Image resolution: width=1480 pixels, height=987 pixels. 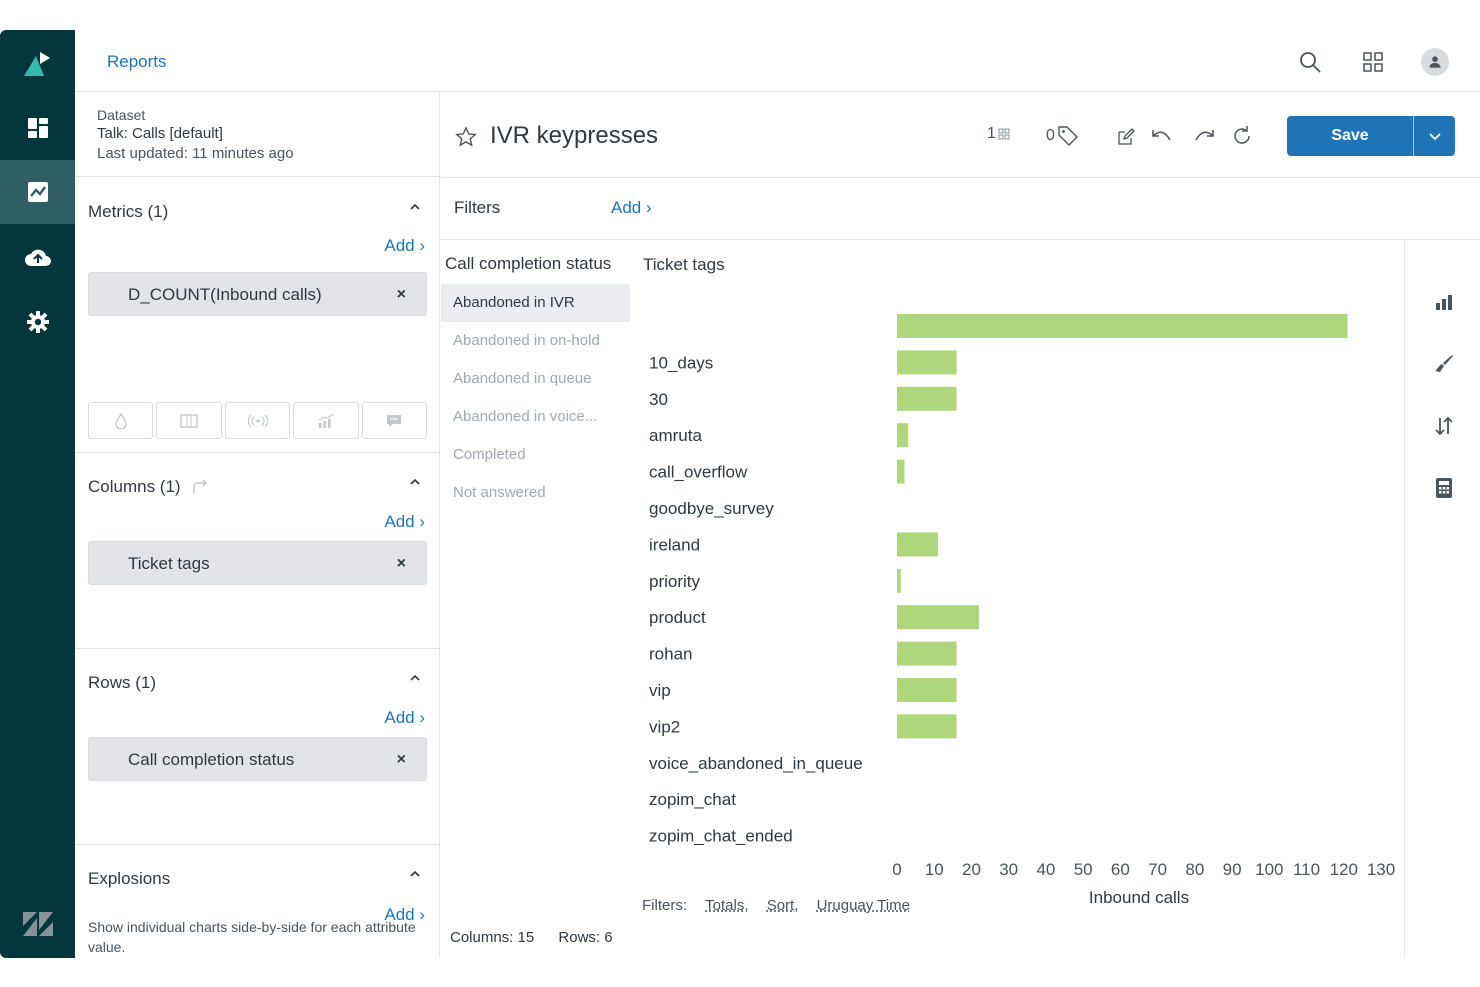 What do you see at coordinates (499, 492) in the screenshot?
I see `row-value-item: Not answered` at bounding box center [499, 492].